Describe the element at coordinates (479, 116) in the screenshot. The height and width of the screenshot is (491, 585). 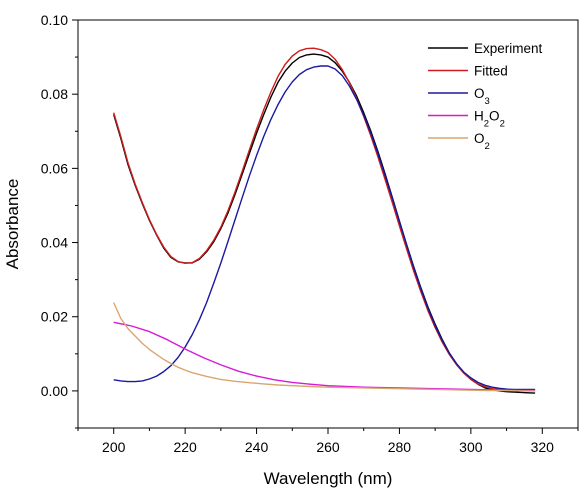
I see `legend-text-part: H` at that location.